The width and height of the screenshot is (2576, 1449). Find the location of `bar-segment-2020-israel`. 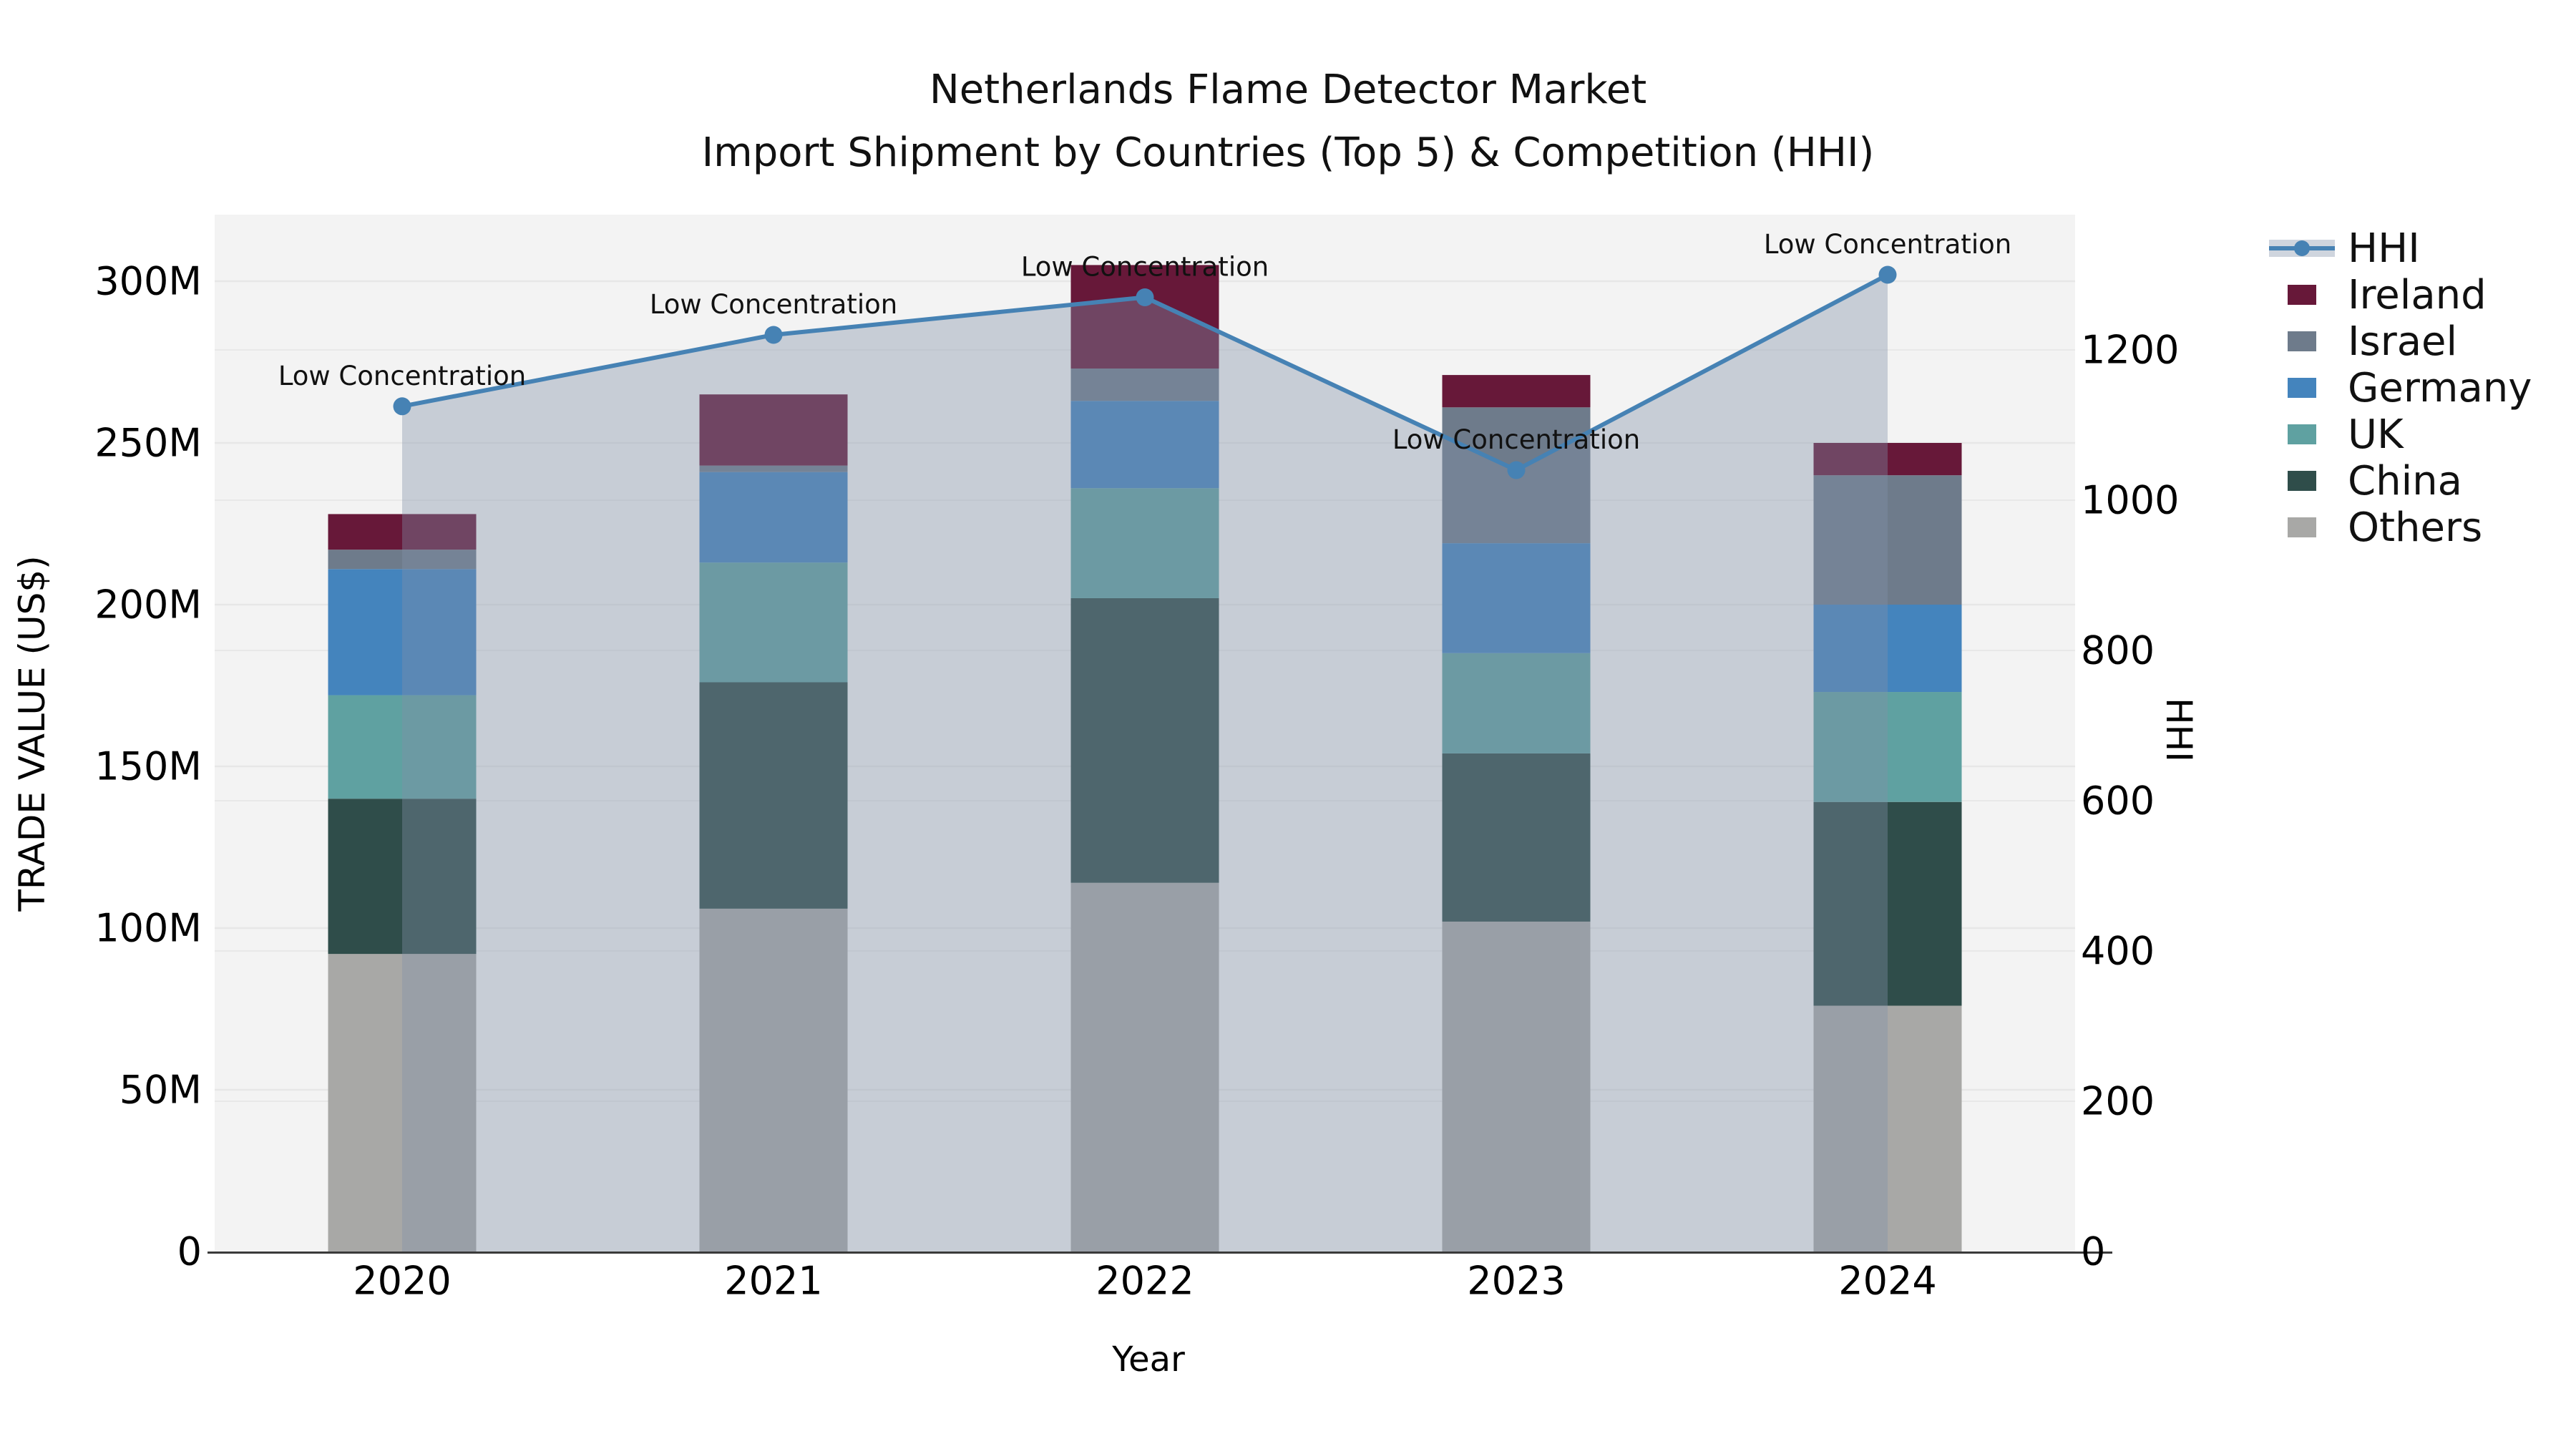

bar-segment-2020-israel is located at coordinates (402, 560).